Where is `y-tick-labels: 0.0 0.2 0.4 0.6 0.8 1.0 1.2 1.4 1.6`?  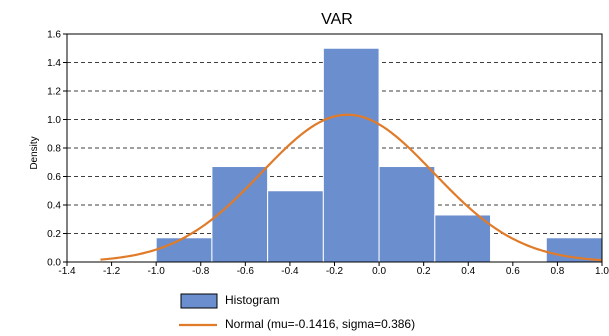 y-tick-labels: 0.0 0.2 0.4 0.6 0.8 1.0 1.2 1.4 1.6 is located at coordinates (57, 149).